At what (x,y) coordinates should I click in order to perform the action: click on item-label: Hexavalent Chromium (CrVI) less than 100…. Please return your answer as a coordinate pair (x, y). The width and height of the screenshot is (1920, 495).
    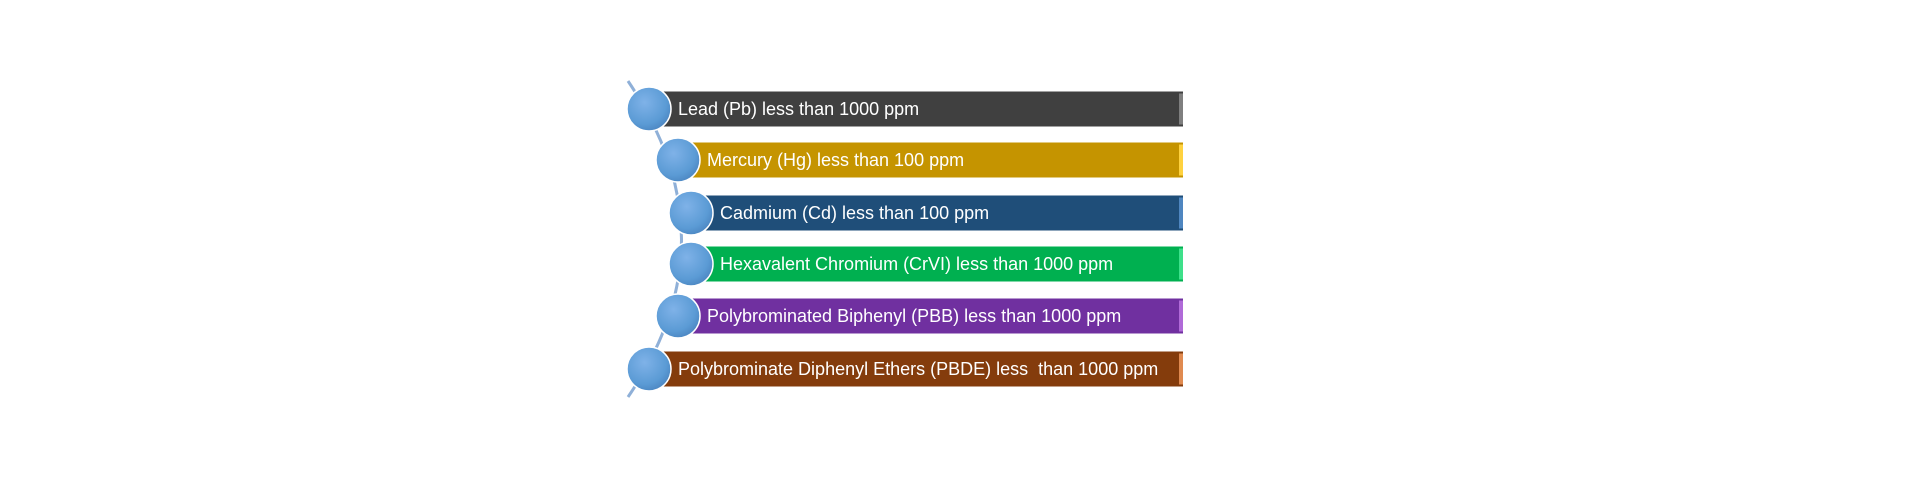
    Looking at the image, I should click on (916, 264).